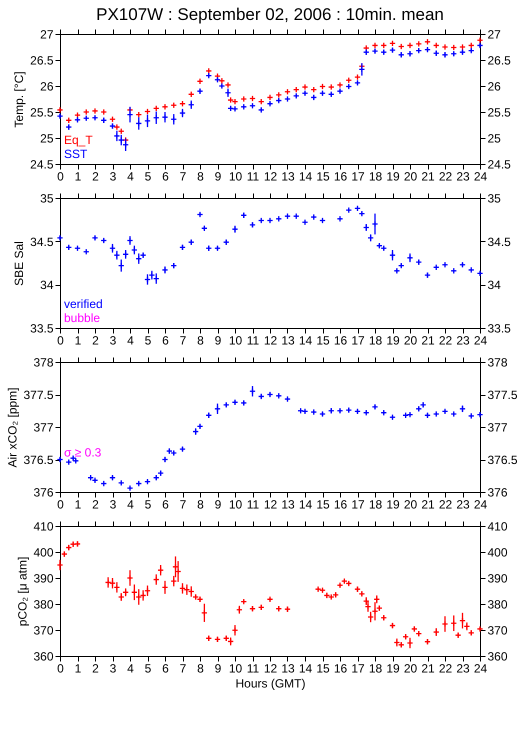 The width and height of the screenshot is (529, 739). What do you see at coordinates (498, 527) in the screenshot?
I see `y2-tick-label: 410` at bounding box center [498, 527].